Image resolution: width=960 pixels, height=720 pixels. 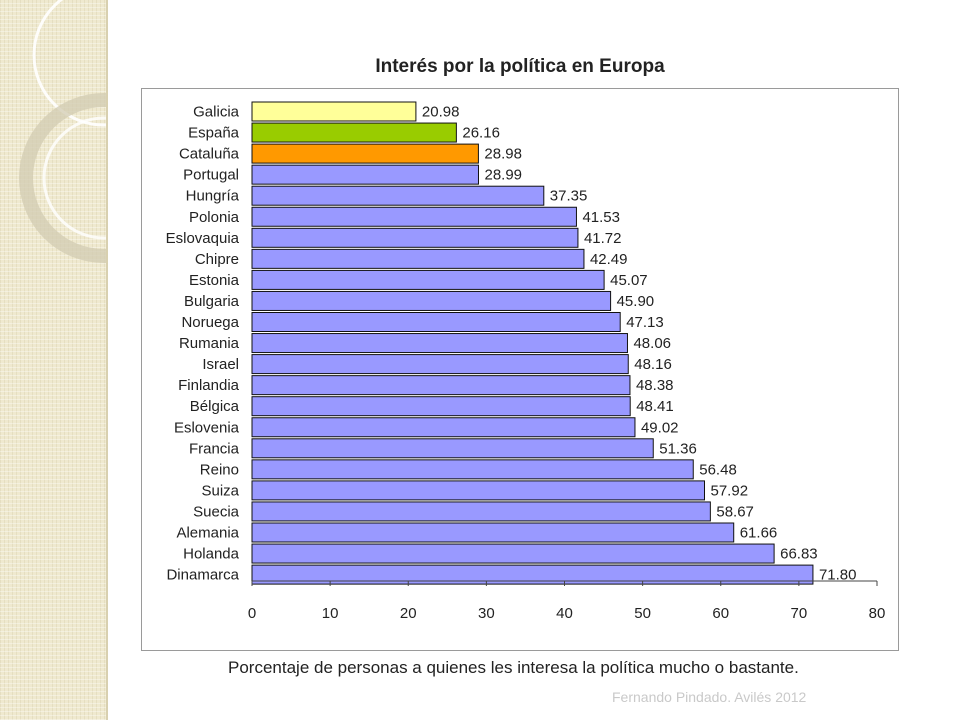 What do you see at coordinates (441, 112) in the screenshot?
I see `data-label: 20.98` at bounding box center [441, 112].